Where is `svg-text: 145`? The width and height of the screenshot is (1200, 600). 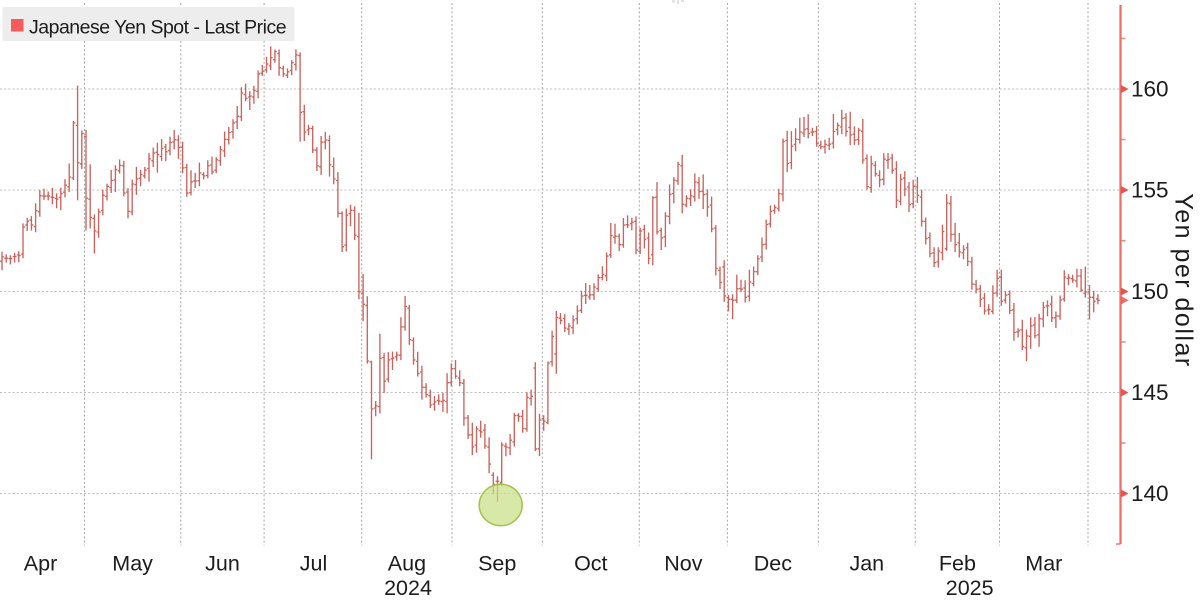 svg-text: 145 is located at coordinates (1150, 392).